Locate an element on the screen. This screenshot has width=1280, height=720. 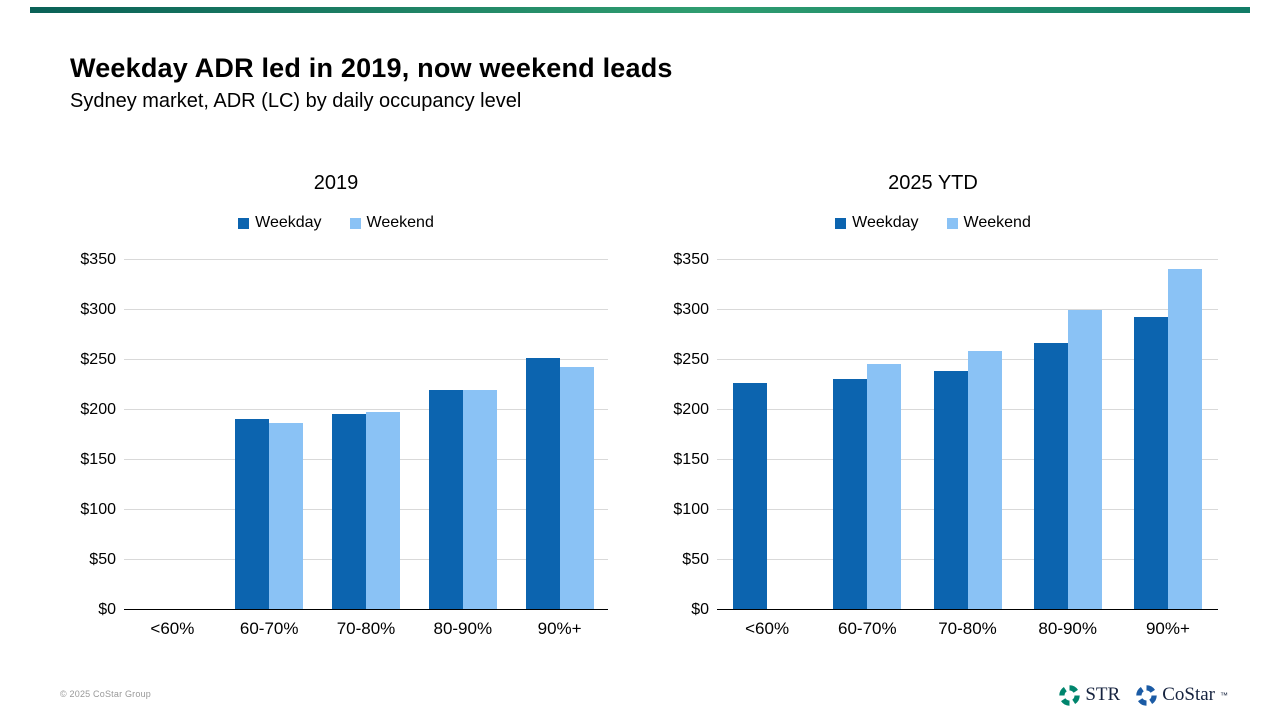
costar-pinwheel-icon is located at coordinates (1146, 695).